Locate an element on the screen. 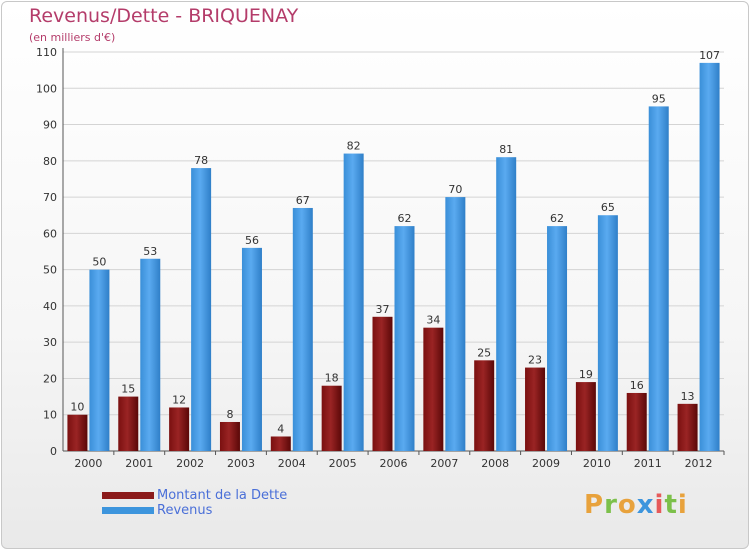  proxiti-logo: Proxiti is located at coordinates (636, 505).